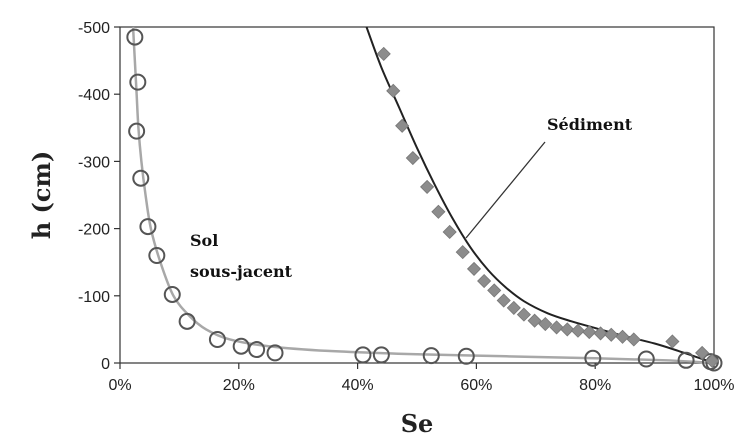 This screenshot has width=744, height=441. I want to click on x-axis-title: Se, so click(417, 423).